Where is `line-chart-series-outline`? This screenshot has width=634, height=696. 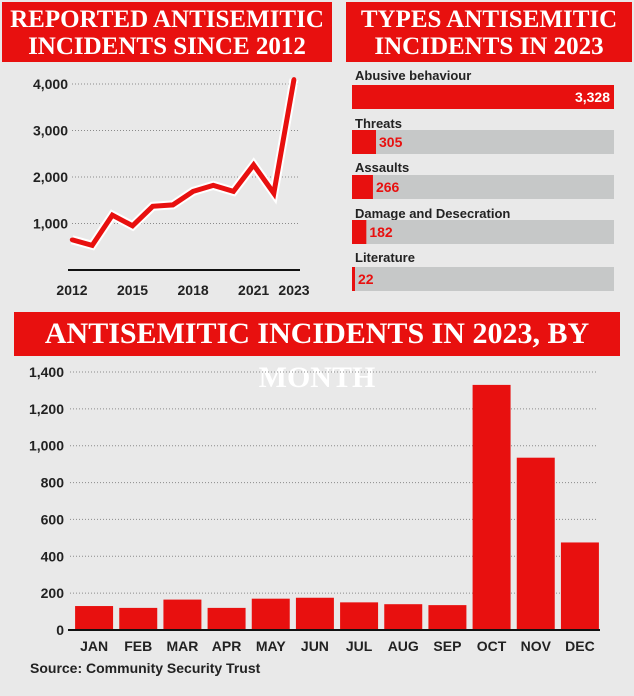
line-chart-series-outline is located at coordinates (184, 164).